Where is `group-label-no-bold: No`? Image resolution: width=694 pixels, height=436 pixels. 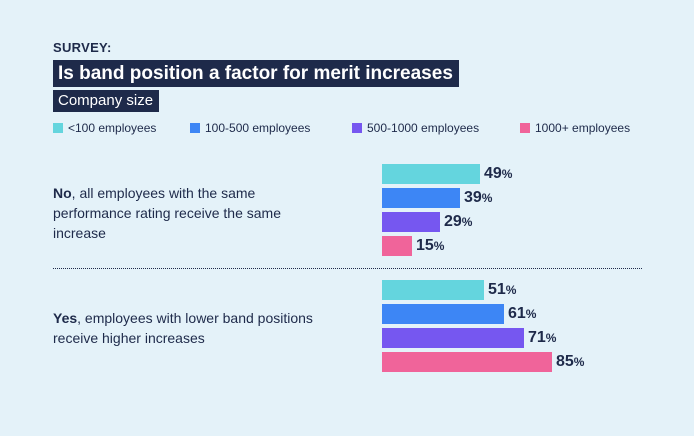 group-label-no-bold: No is located at coordinates (62, 193).